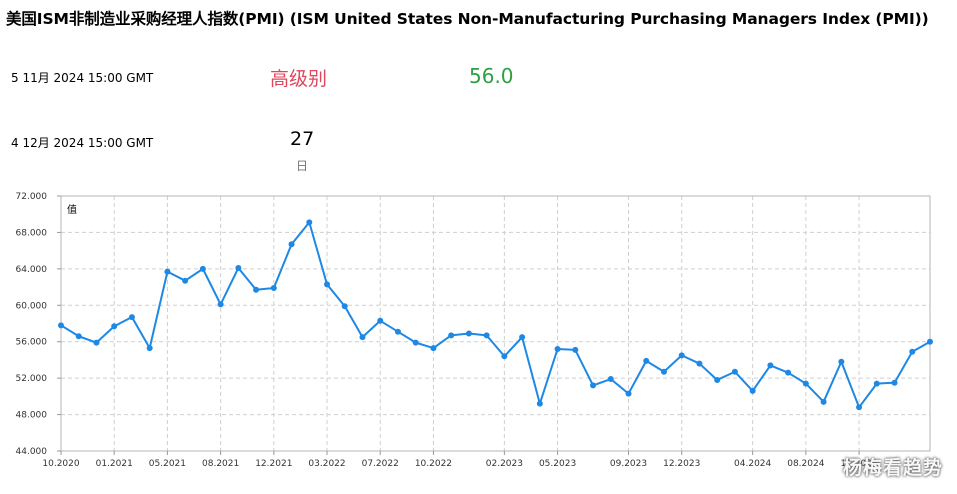 The width and height of the screenshot is (957, 494). What do you see at coordinates (32, 343) in the screenshot?
I see `y-tick-label: 56.000` at bounding box center [32, 343].